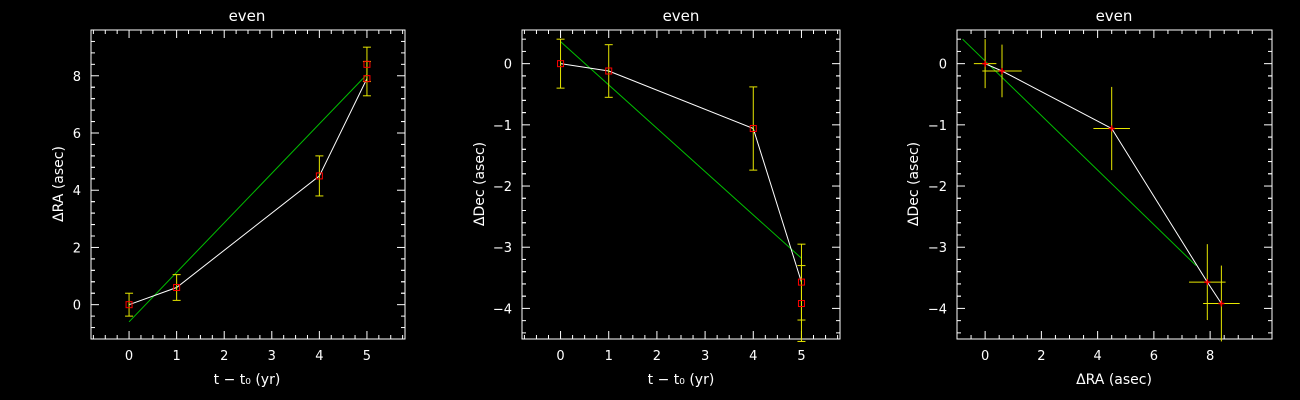  What do you see at coordinates (77, 191) in the screenshot?
I see `y-tick-label: 4` at bounding box center [77, 191].